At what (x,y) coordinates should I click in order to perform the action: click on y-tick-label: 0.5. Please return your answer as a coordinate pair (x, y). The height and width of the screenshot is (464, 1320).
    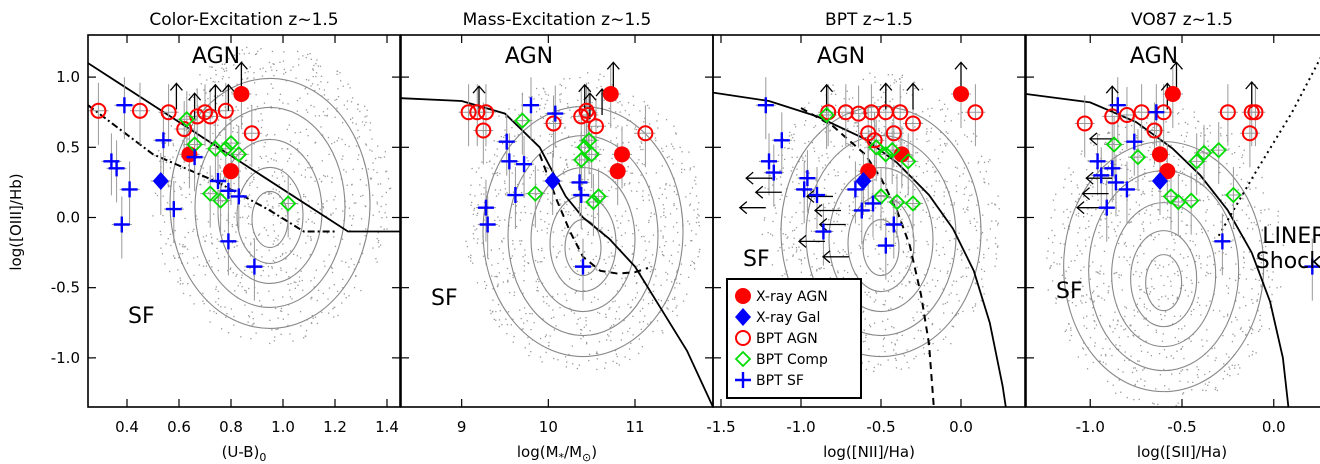
    Looking at the image, I should click on (68, 147).